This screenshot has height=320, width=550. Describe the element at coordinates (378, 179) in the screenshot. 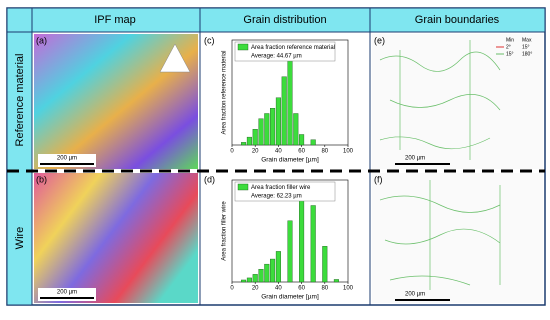

I see `panel-label: (f)` at that location.